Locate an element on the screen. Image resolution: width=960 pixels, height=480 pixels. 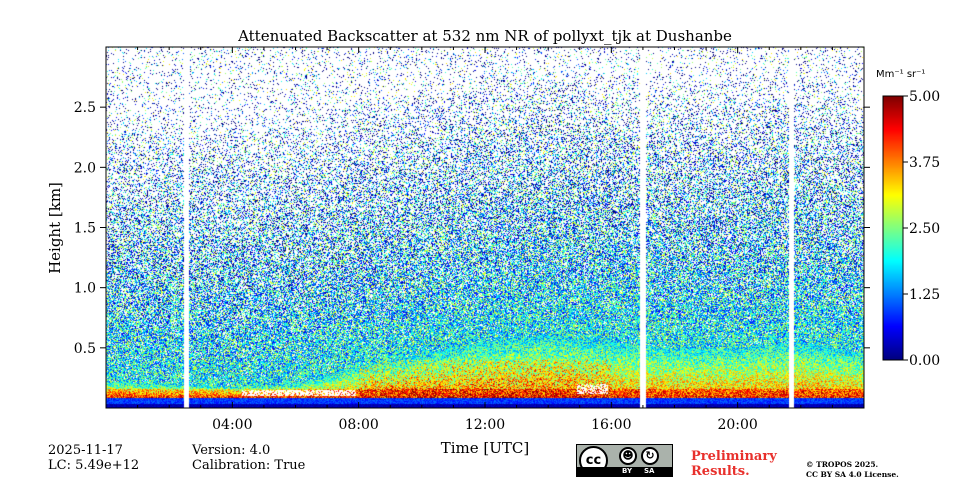
share-alike-icon: ↻ is located at coordinates (650, 456).